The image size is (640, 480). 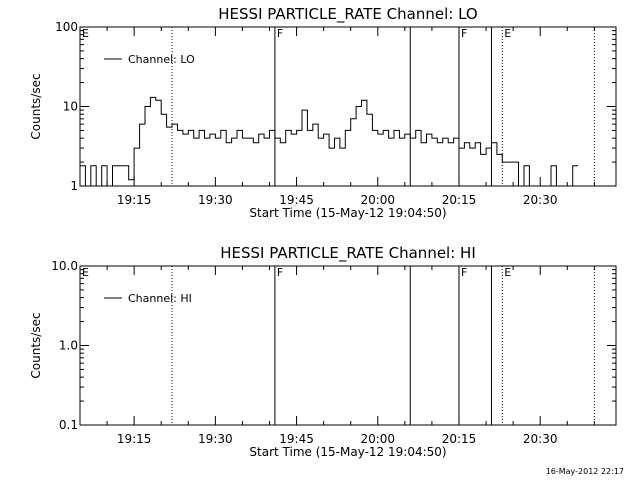 I want to click on timestamp-label: 16-May-2012 22:17, so click(x=585, y=471).